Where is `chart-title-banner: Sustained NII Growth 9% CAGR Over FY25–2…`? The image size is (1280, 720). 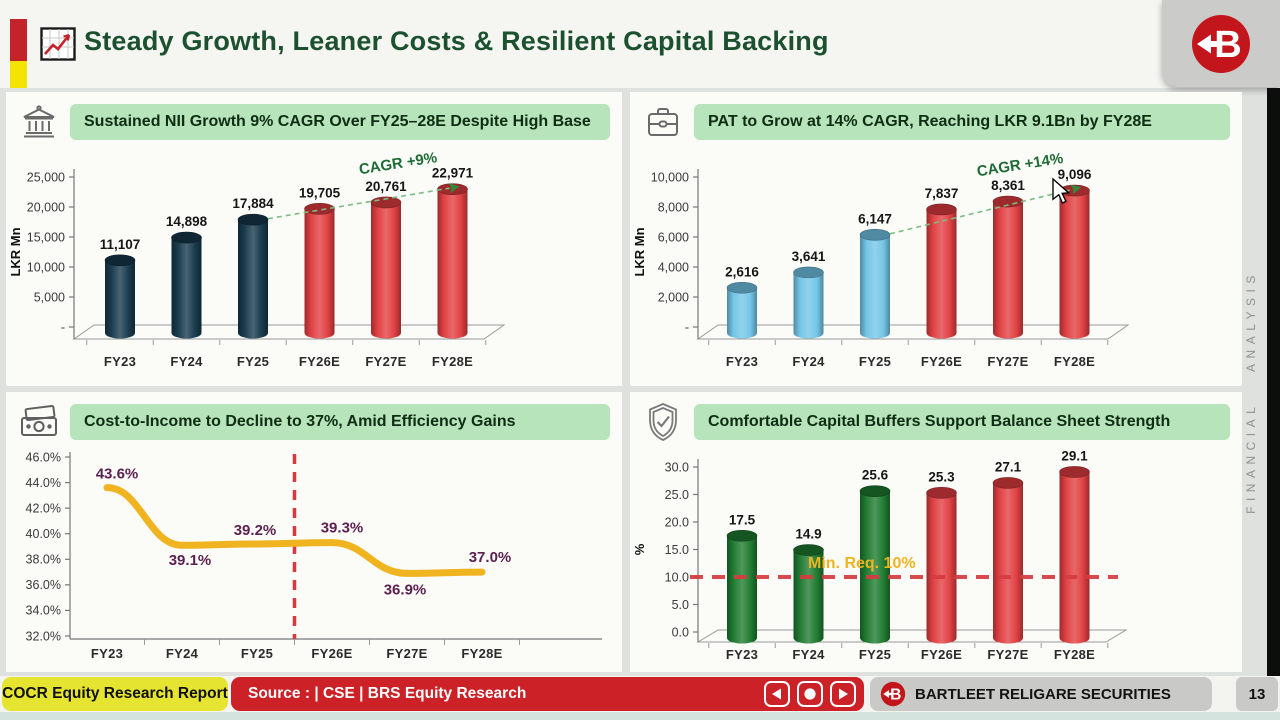 chart-title-banner: Sustained NII Growth 9% CAGR Over FY25–2… is located at coordinates (340, 122).